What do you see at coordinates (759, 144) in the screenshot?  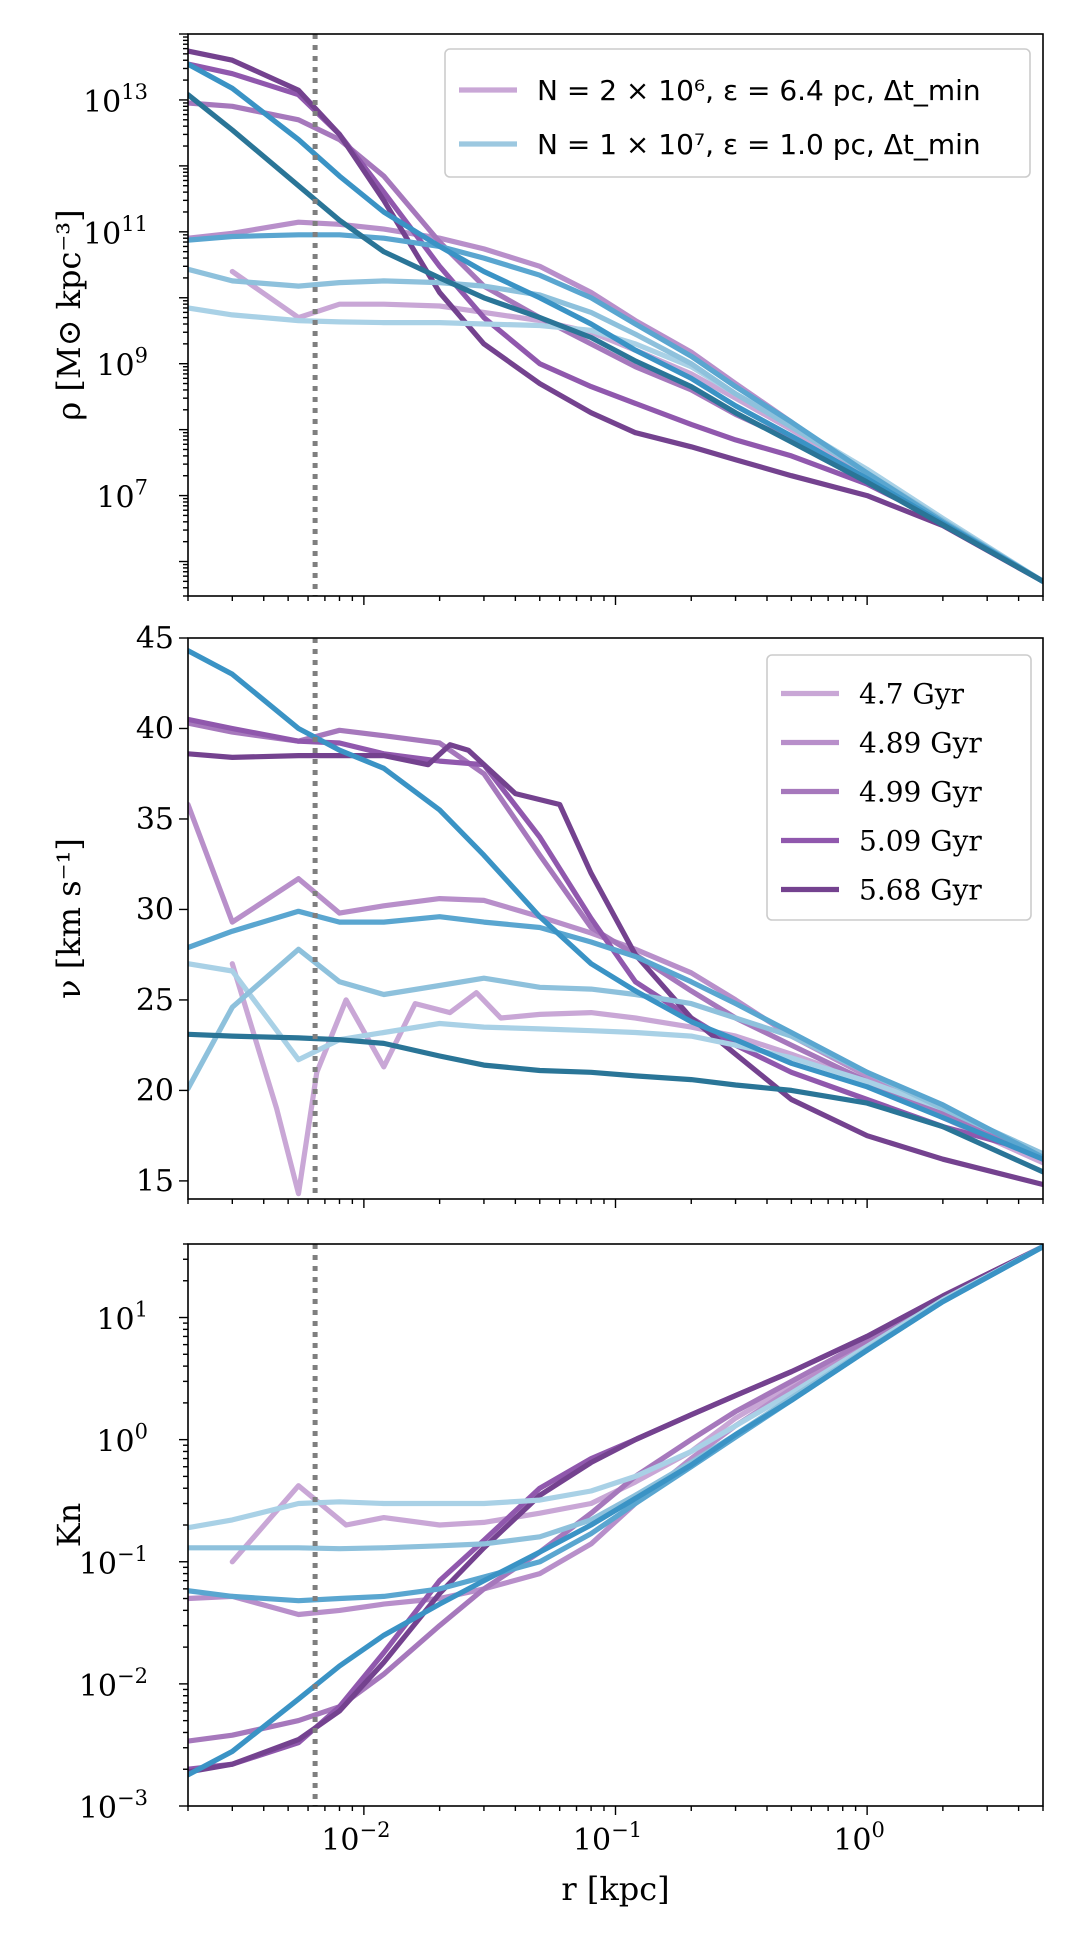 I see `legend-label: N = 1 × 10⁷, ε = 1.0 pc, Δt_min` at bounding box center [759, 144].